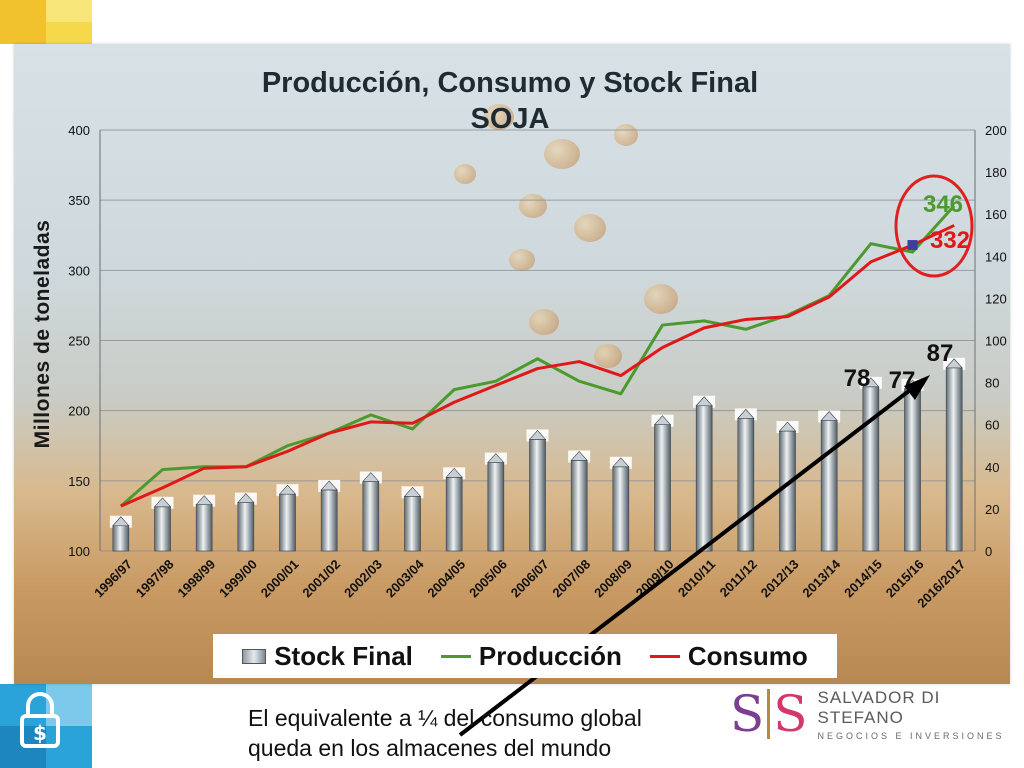 The height and width of the screenshot is (768, 1024). Describe the element at coordinates (738, 578) in the screenshot. I see `x-tick-label: 2011/12` at that location.